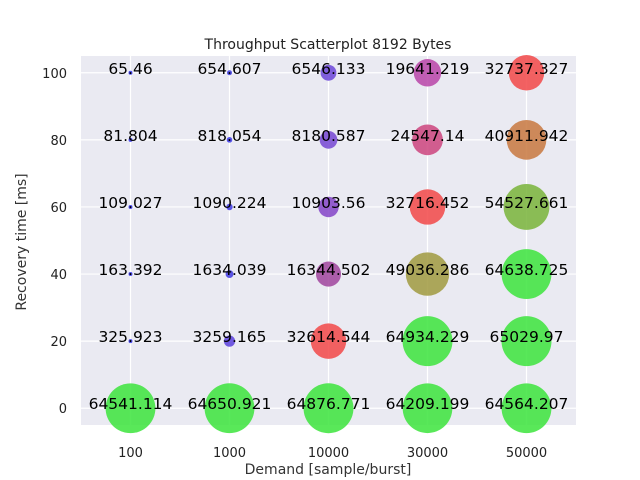 The image size is (640, 480). I want to click on point-value-label: 54527.661, so click(527, 203).